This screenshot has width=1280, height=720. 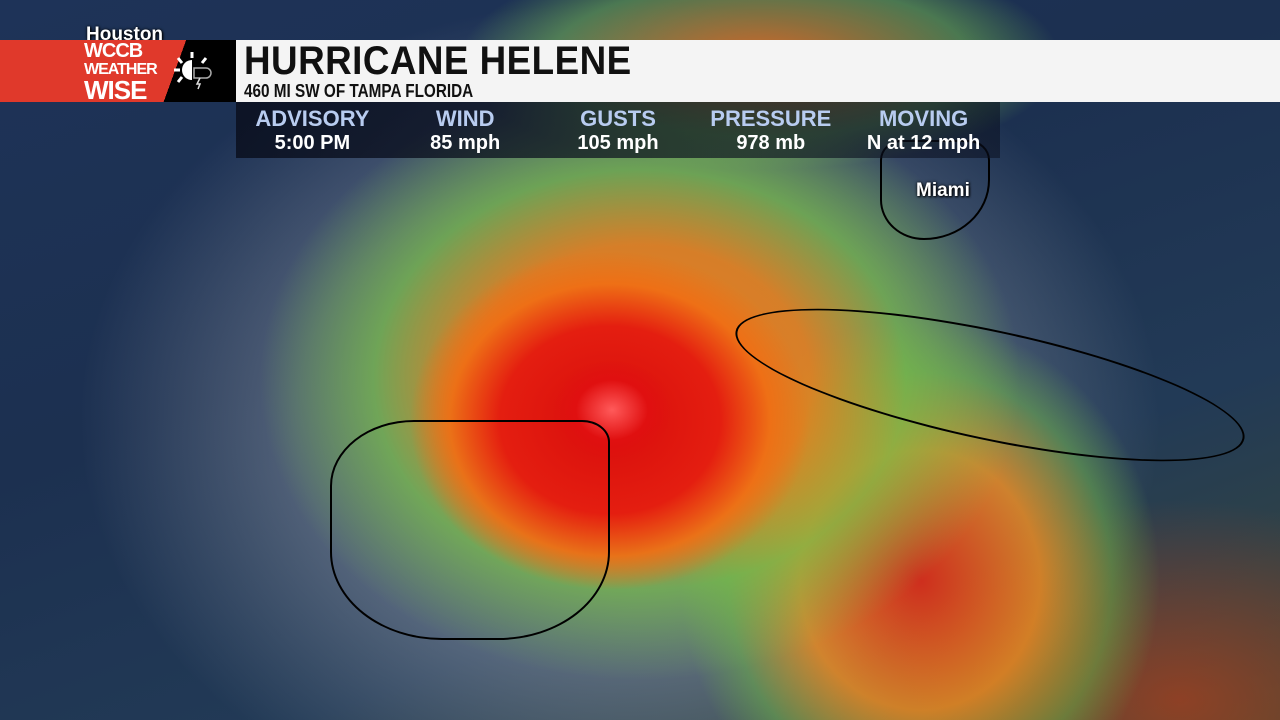 I want to click on stat-value: 105 mph, so click(x=618, y=143).